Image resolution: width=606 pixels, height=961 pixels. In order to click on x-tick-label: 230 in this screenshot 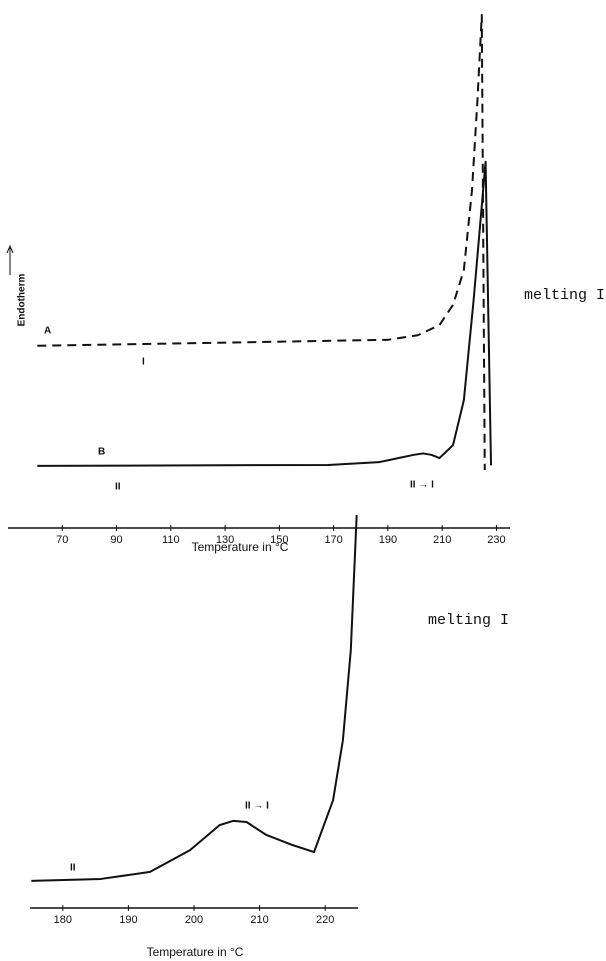, I will do `click(496, 540)`.